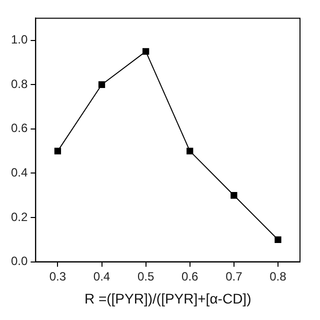 This screenshot has width=320, height=320. I want to click on y-tick-label: 0.0, so click(19, 261).